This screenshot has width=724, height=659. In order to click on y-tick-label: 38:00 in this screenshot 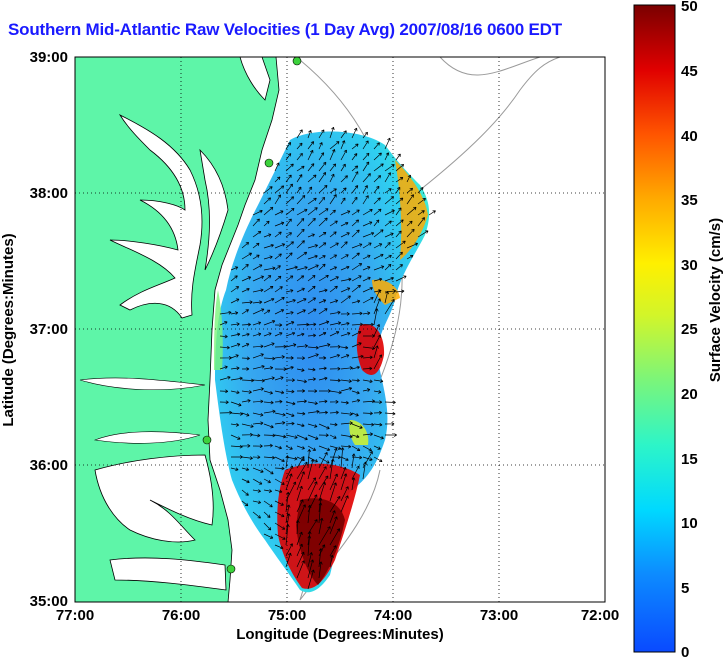, I will do `click(49, 193)`.